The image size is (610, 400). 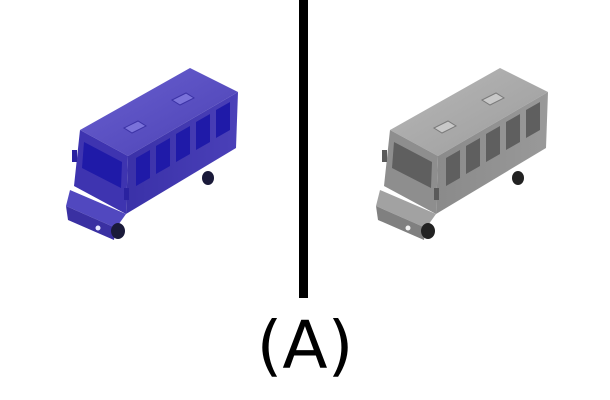 What do you see at coordinates (91, 223) in the screenshot?
I see `bus-bumper` at bounding box center [91, 223].